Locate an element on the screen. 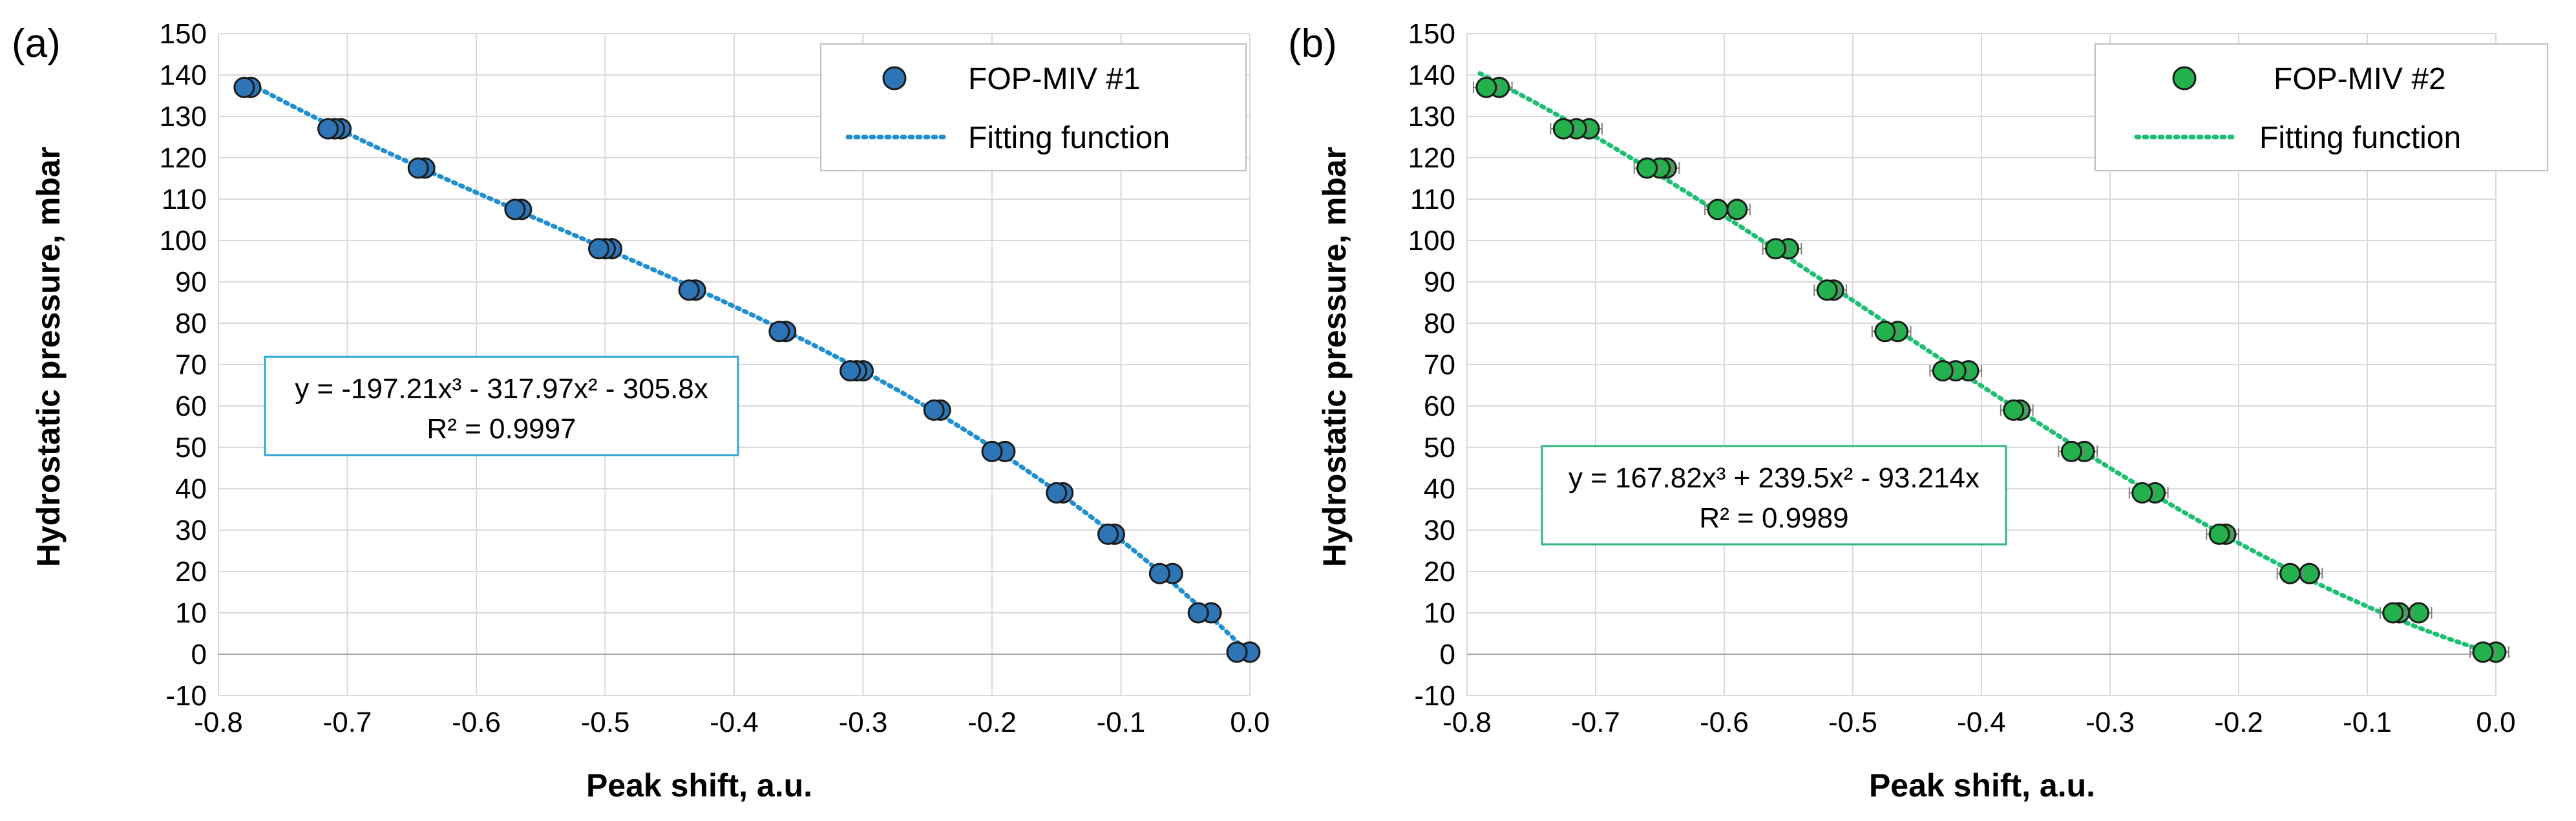 The height and width of the screenshot is (821, 2576). r-squared-a: R² = 0.9997 is located at coordinates (501, 429).